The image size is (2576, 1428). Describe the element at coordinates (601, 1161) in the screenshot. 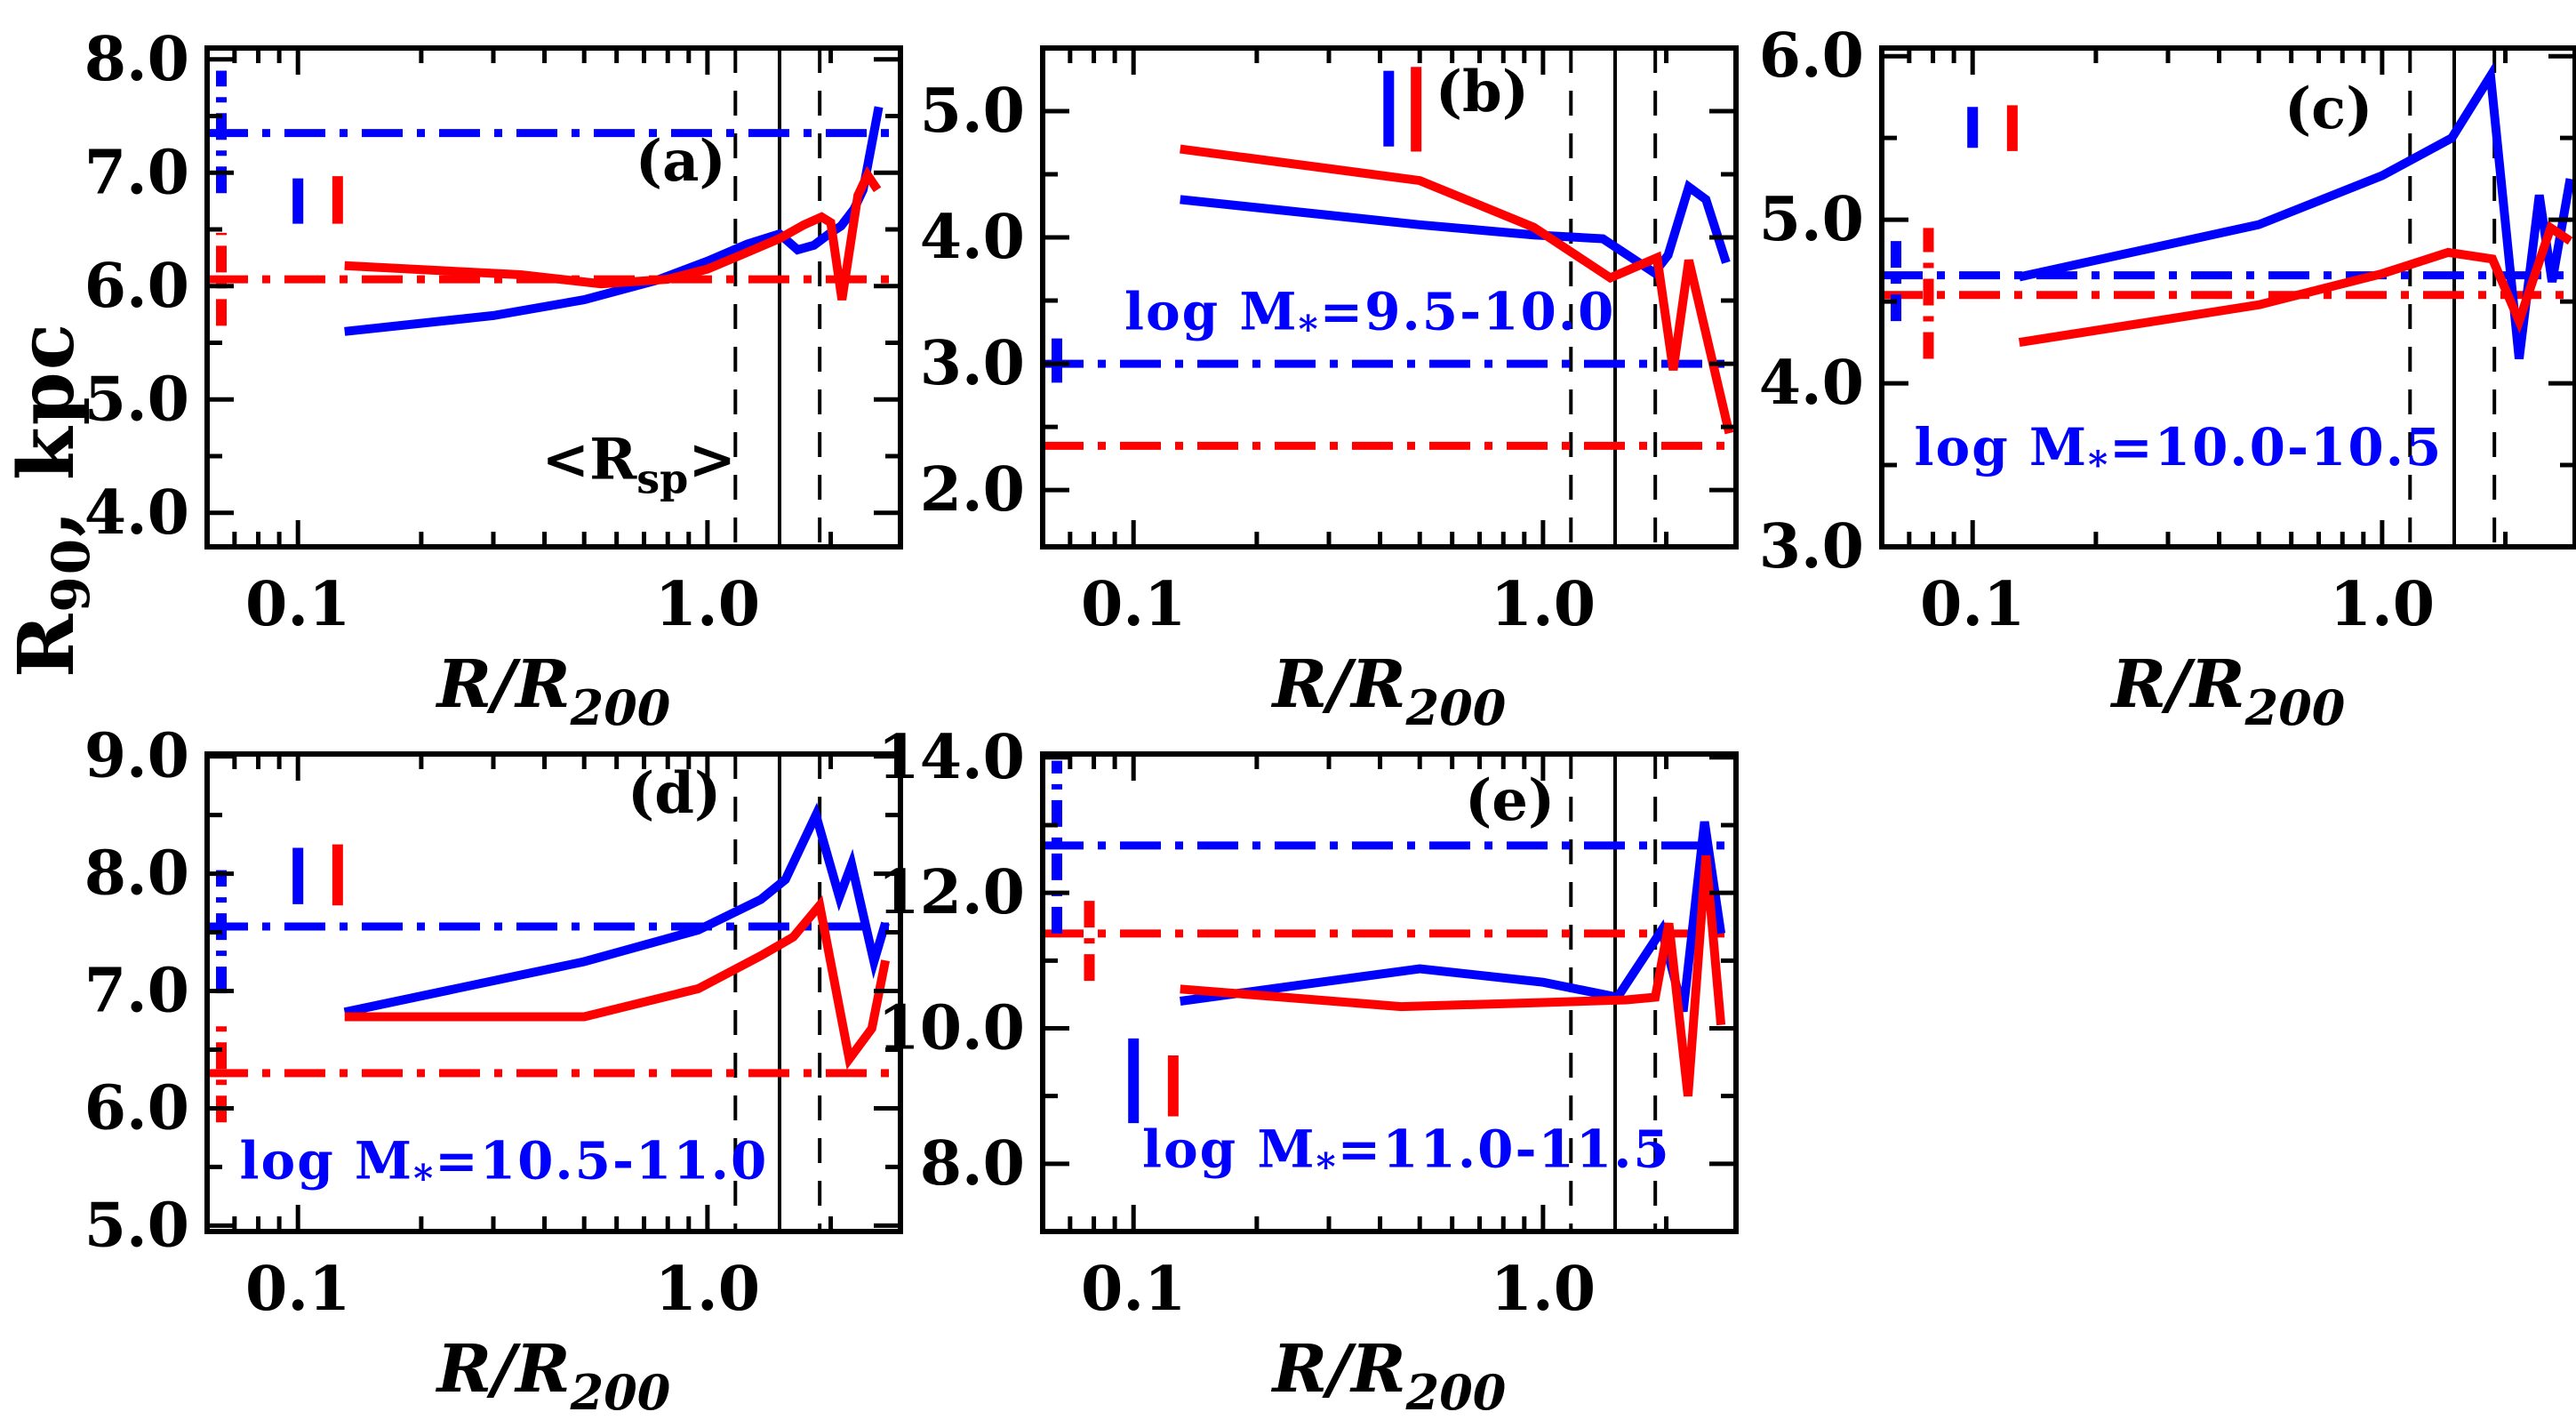

I see `mass-label-post: =10.5-11.0` at that location.